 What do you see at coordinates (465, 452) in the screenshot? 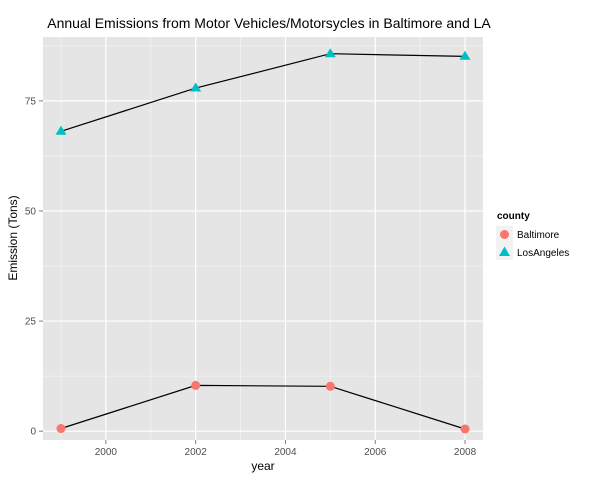
I see `x-tick-label: 2008` at bounding box center [465, 452].